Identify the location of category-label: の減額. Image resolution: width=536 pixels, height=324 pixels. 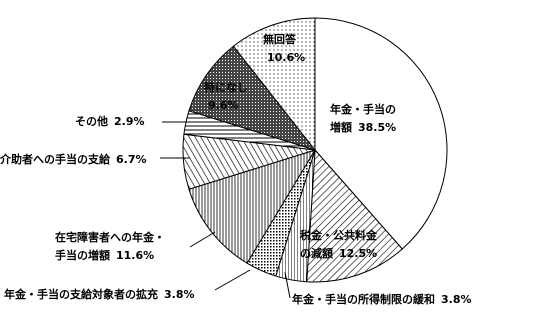
(316, 253).